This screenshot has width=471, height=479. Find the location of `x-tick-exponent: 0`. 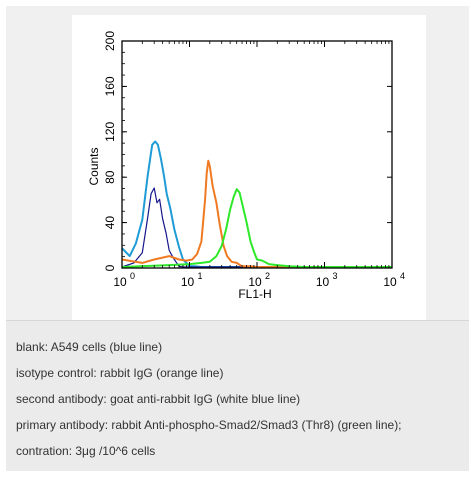

x-tick-exponent: 0 is located at coordinates (132, 276).